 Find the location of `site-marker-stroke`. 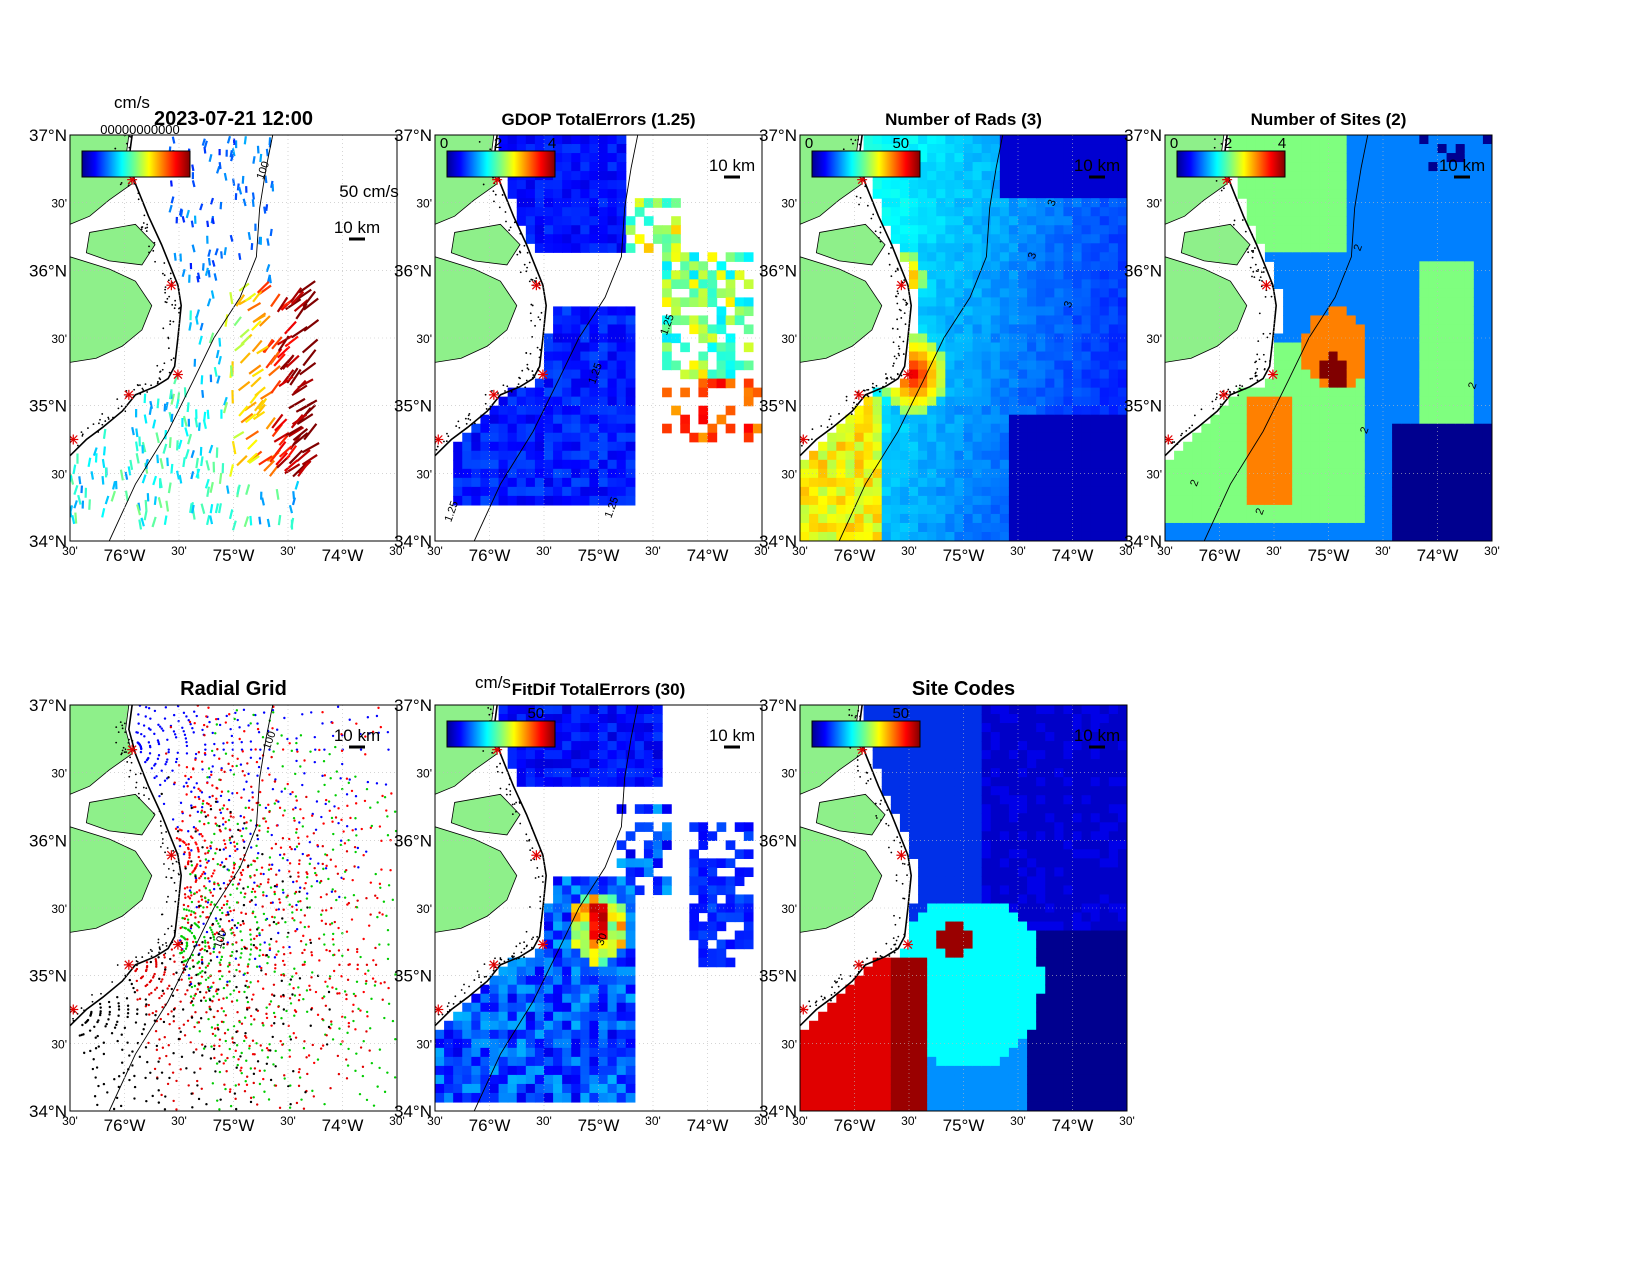

site-marker-stroke is located at coordinates (129, 395).